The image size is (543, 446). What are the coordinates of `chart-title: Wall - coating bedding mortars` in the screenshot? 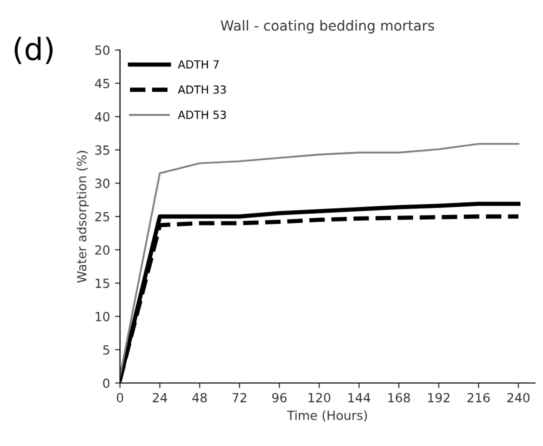 It's located at (327, 27).